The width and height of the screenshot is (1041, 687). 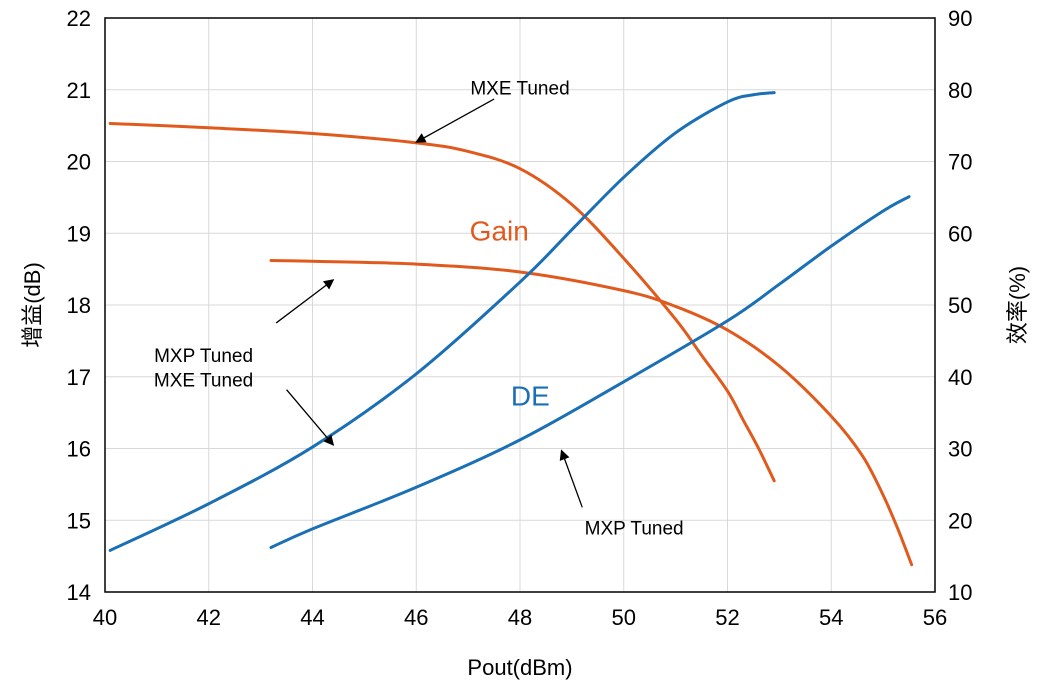 What do you see at coordinates (79, 449) in the screenshot?
I see `left-y-tick-label: 16` at bounding box center [79, 449].